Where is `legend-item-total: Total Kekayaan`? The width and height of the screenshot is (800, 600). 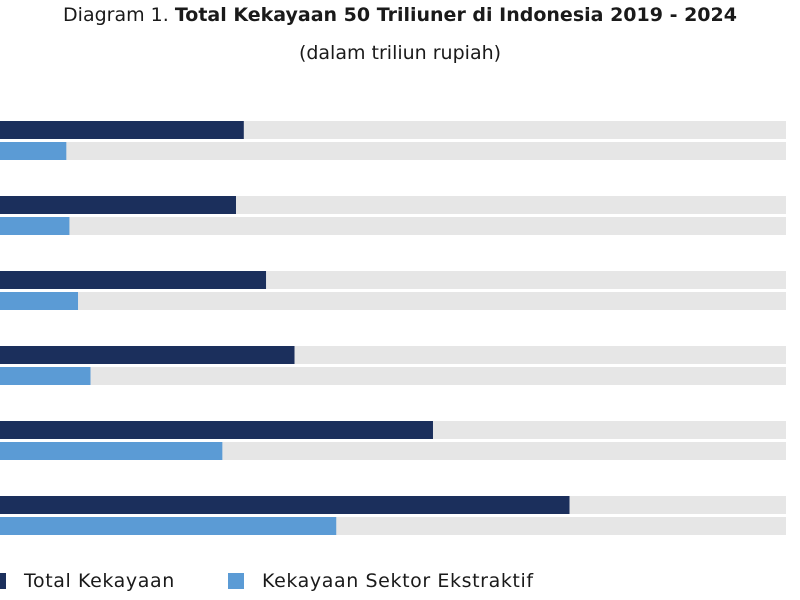
legend-item-total: Total Kekayaan is located at coordinates (87, 581).